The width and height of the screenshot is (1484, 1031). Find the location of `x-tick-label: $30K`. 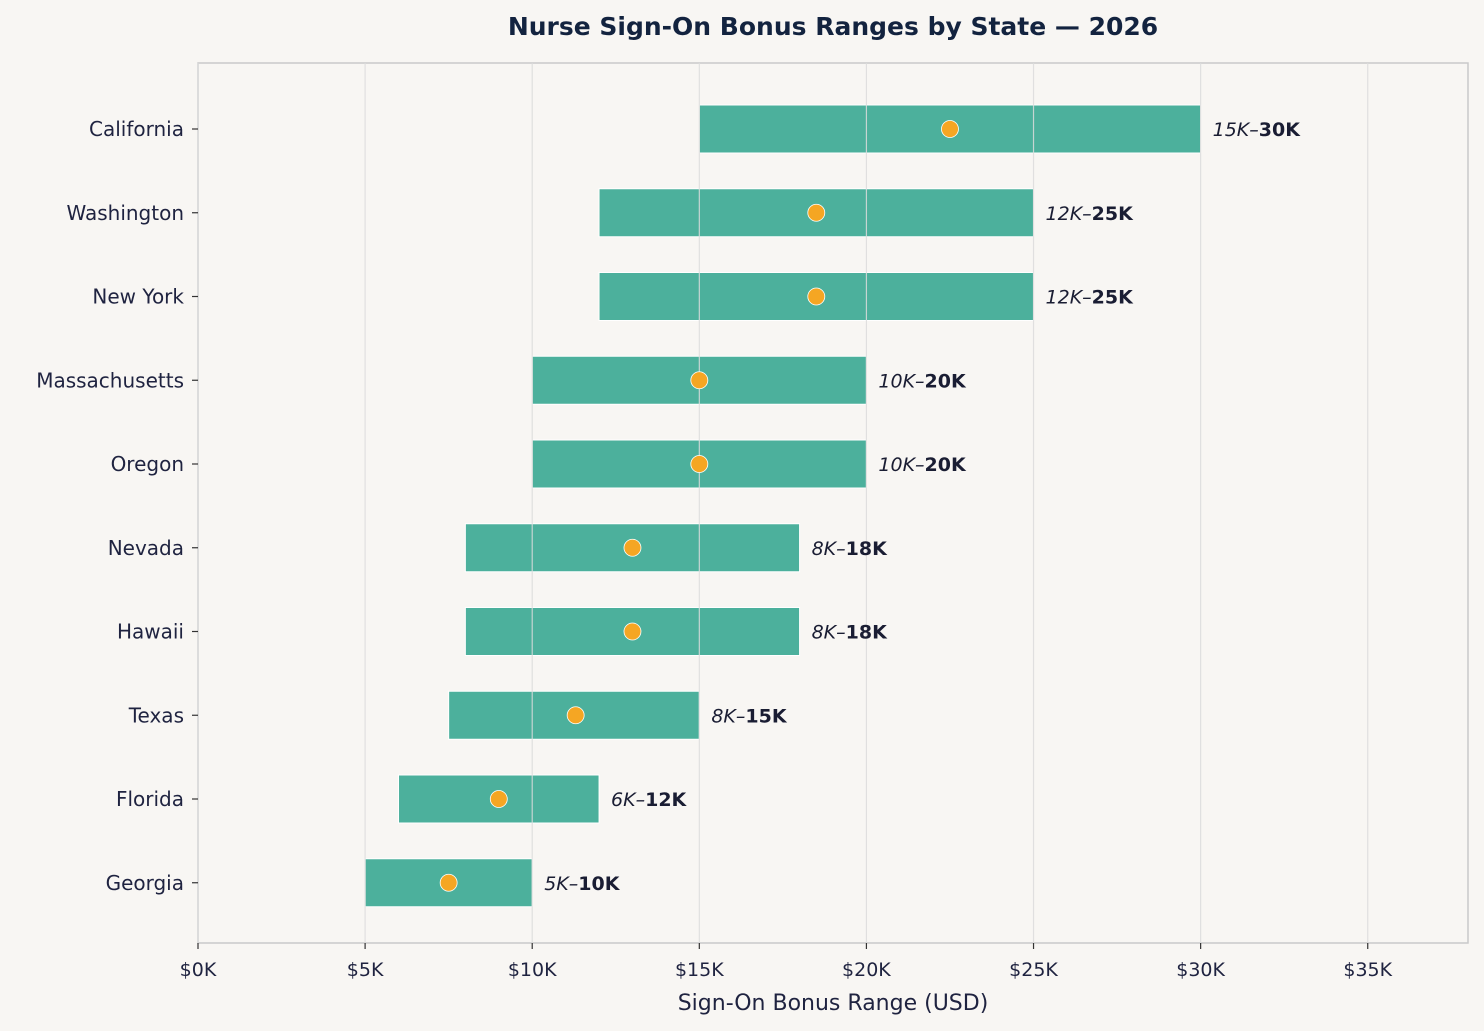

x-tick-label: $30K is located at coordinates (1200, 970).